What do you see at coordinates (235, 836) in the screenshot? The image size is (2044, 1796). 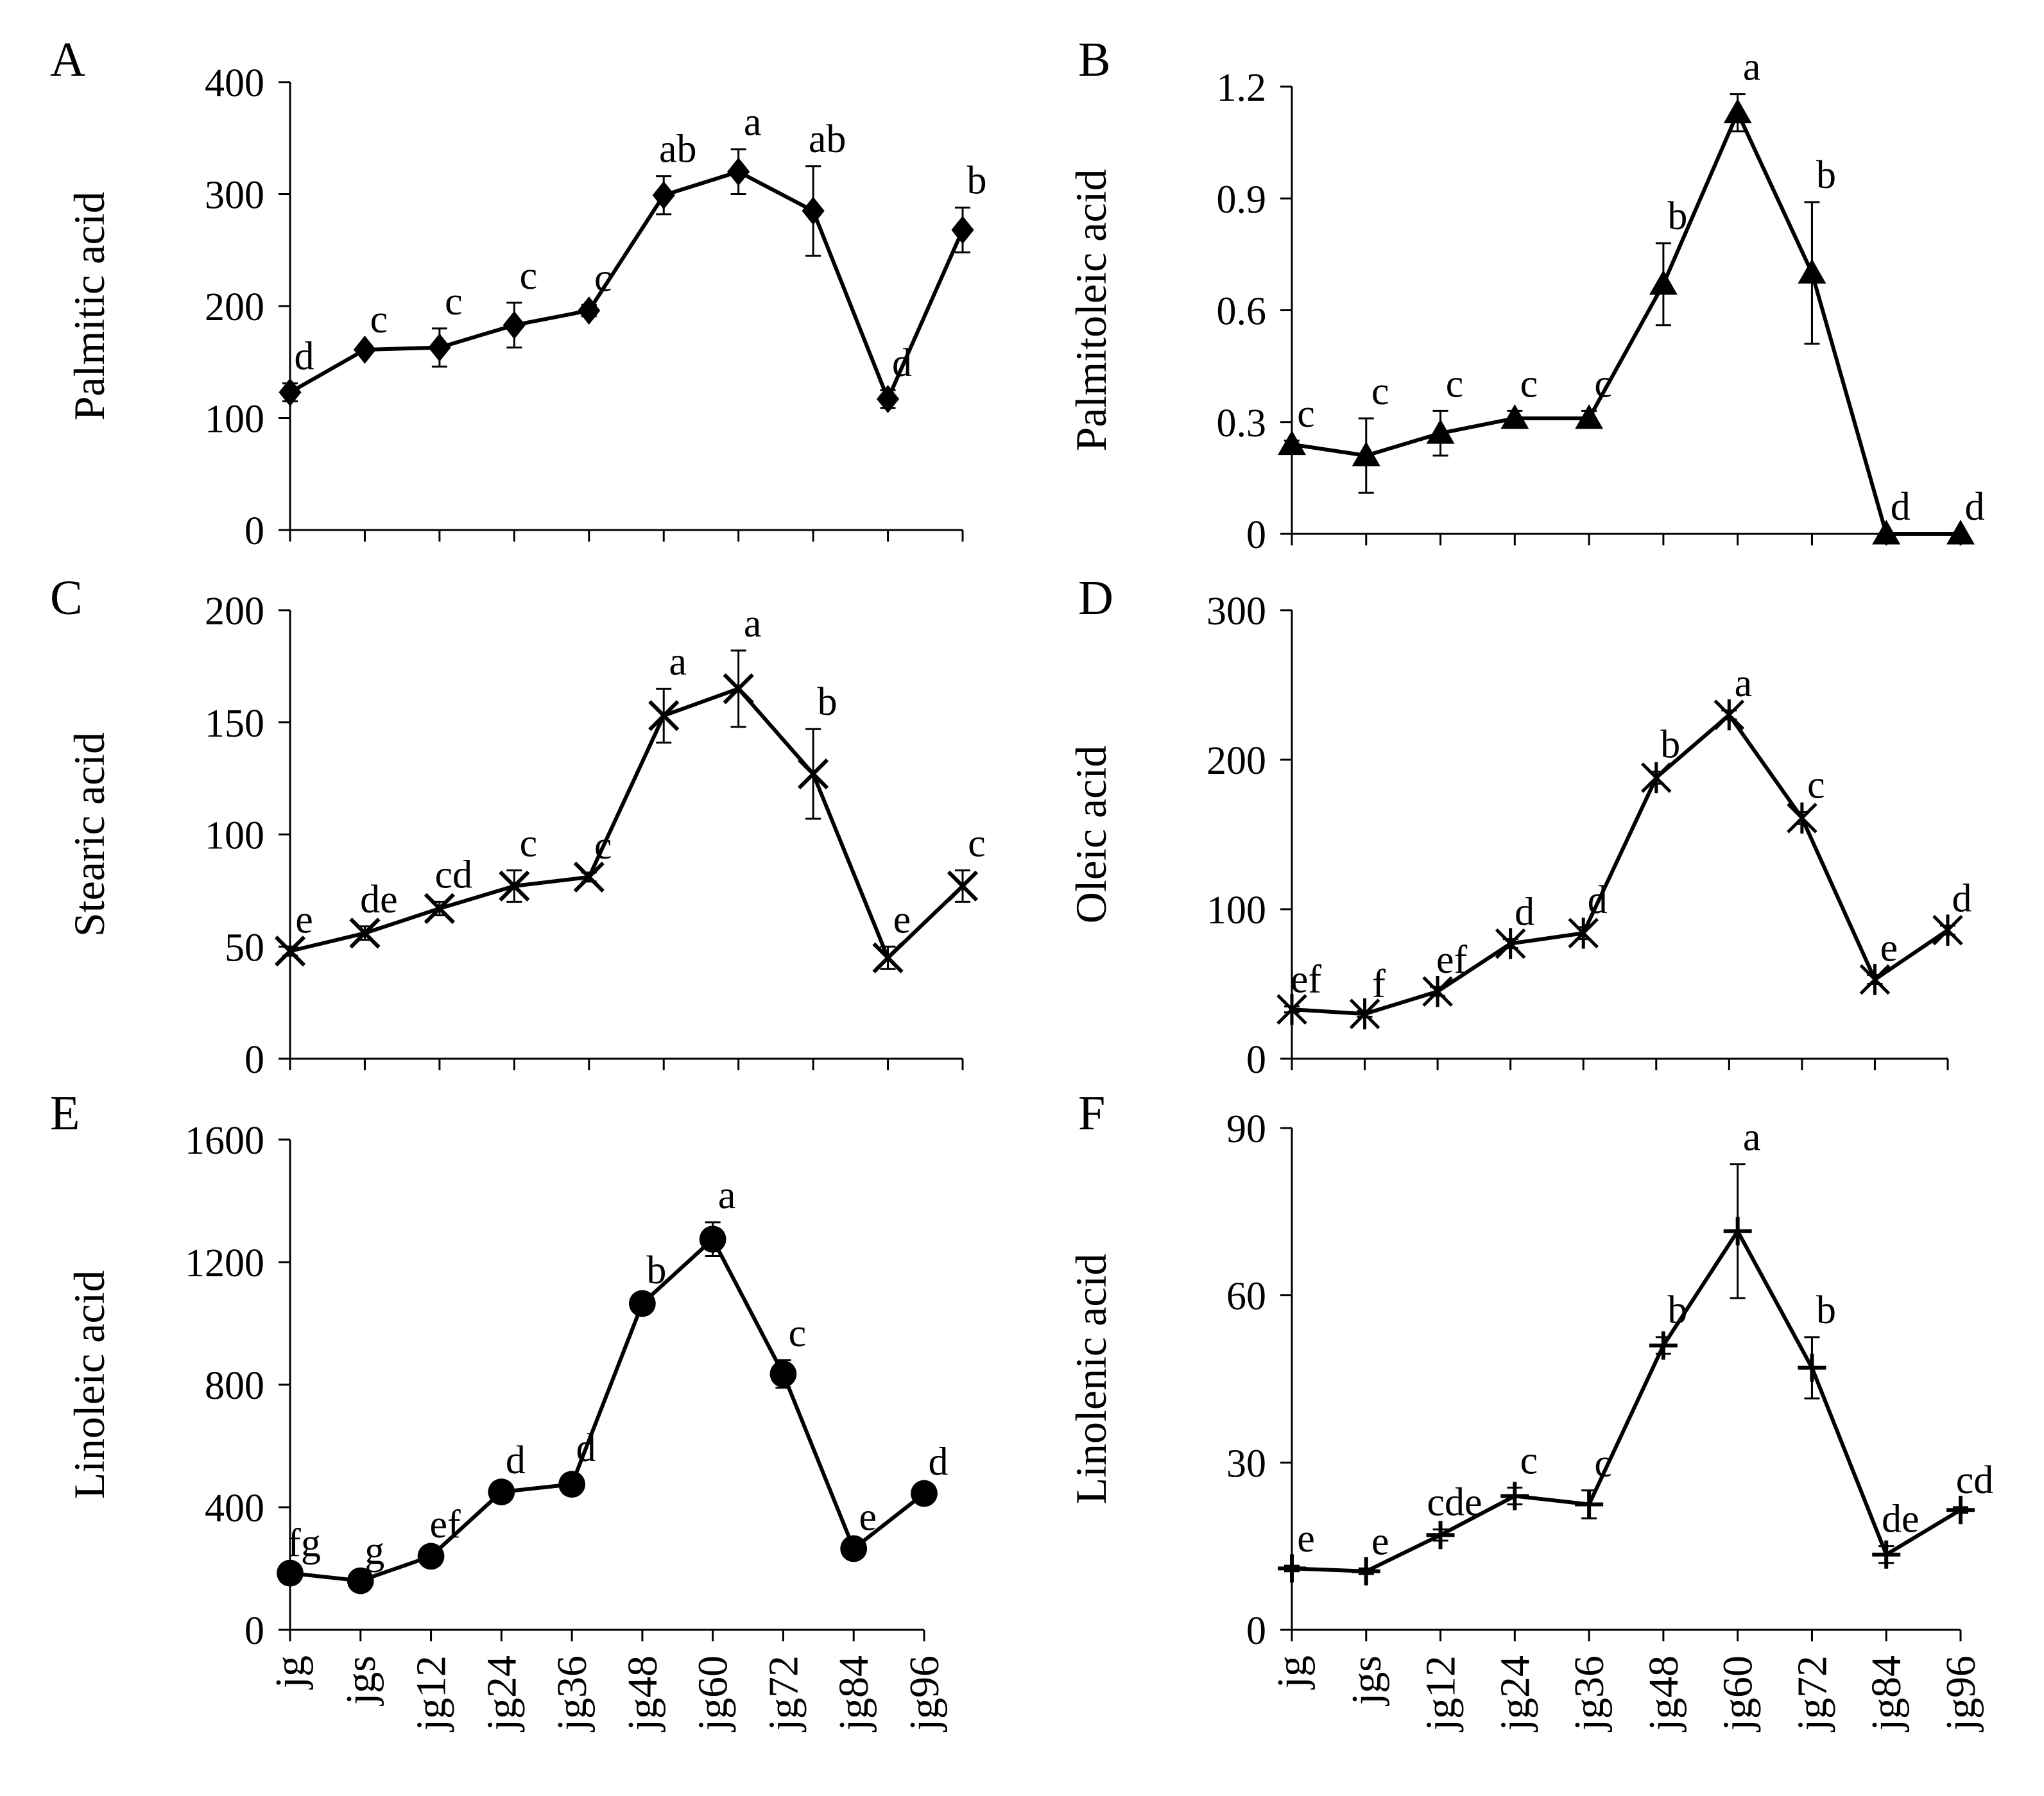 I see `y-tick-label-c: 100` at bounding box center [235, 836].